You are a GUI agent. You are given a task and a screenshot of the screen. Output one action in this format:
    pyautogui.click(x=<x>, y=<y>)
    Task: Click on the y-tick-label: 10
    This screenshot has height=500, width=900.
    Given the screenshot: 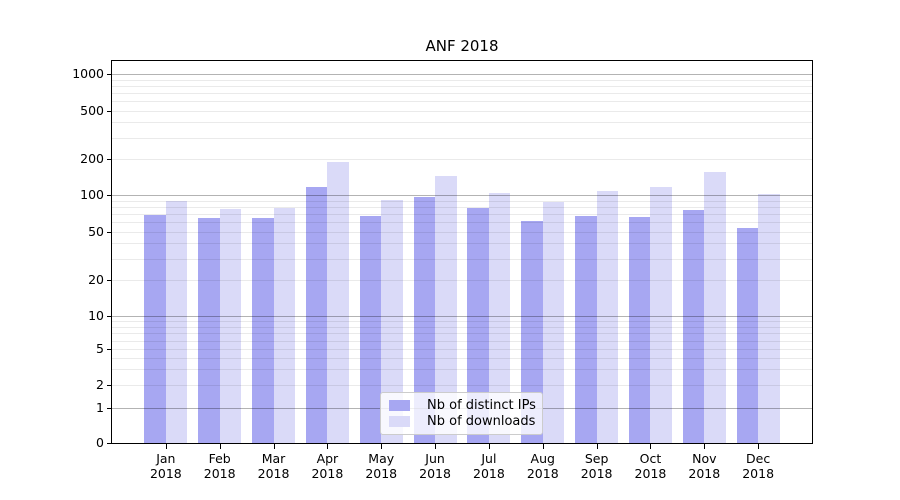 What is the action you would take?
    pyautogui.click(x=96, y=316)
    